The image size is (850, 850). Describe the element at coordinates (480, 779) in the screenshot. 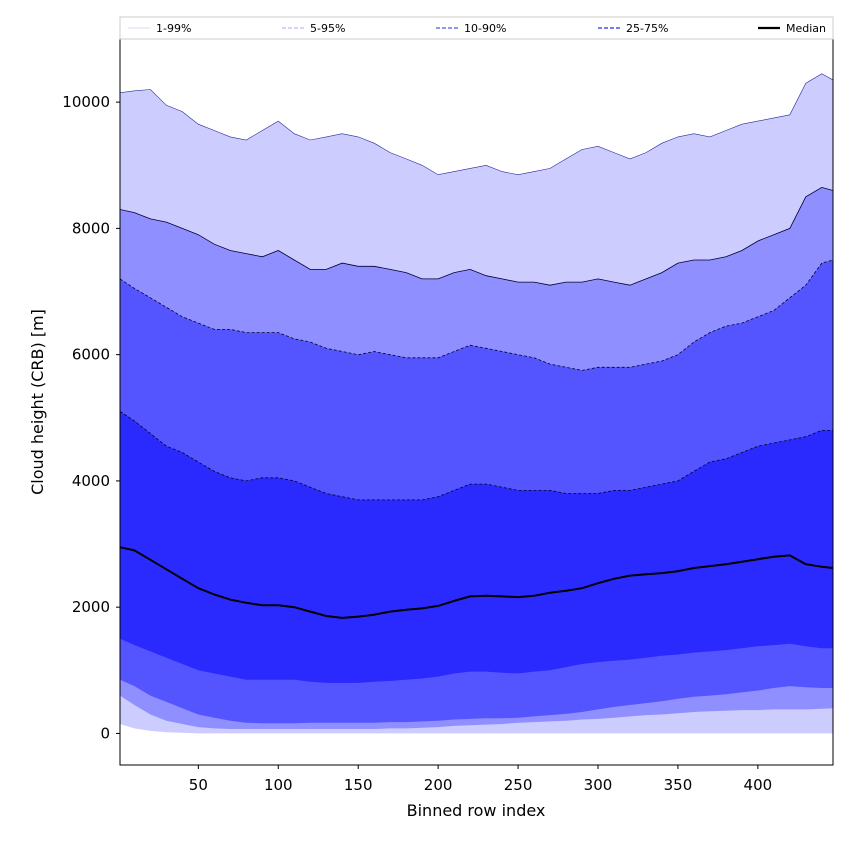

I see `x-axis: 50 100 150 200 250 300 350 400` at that location.